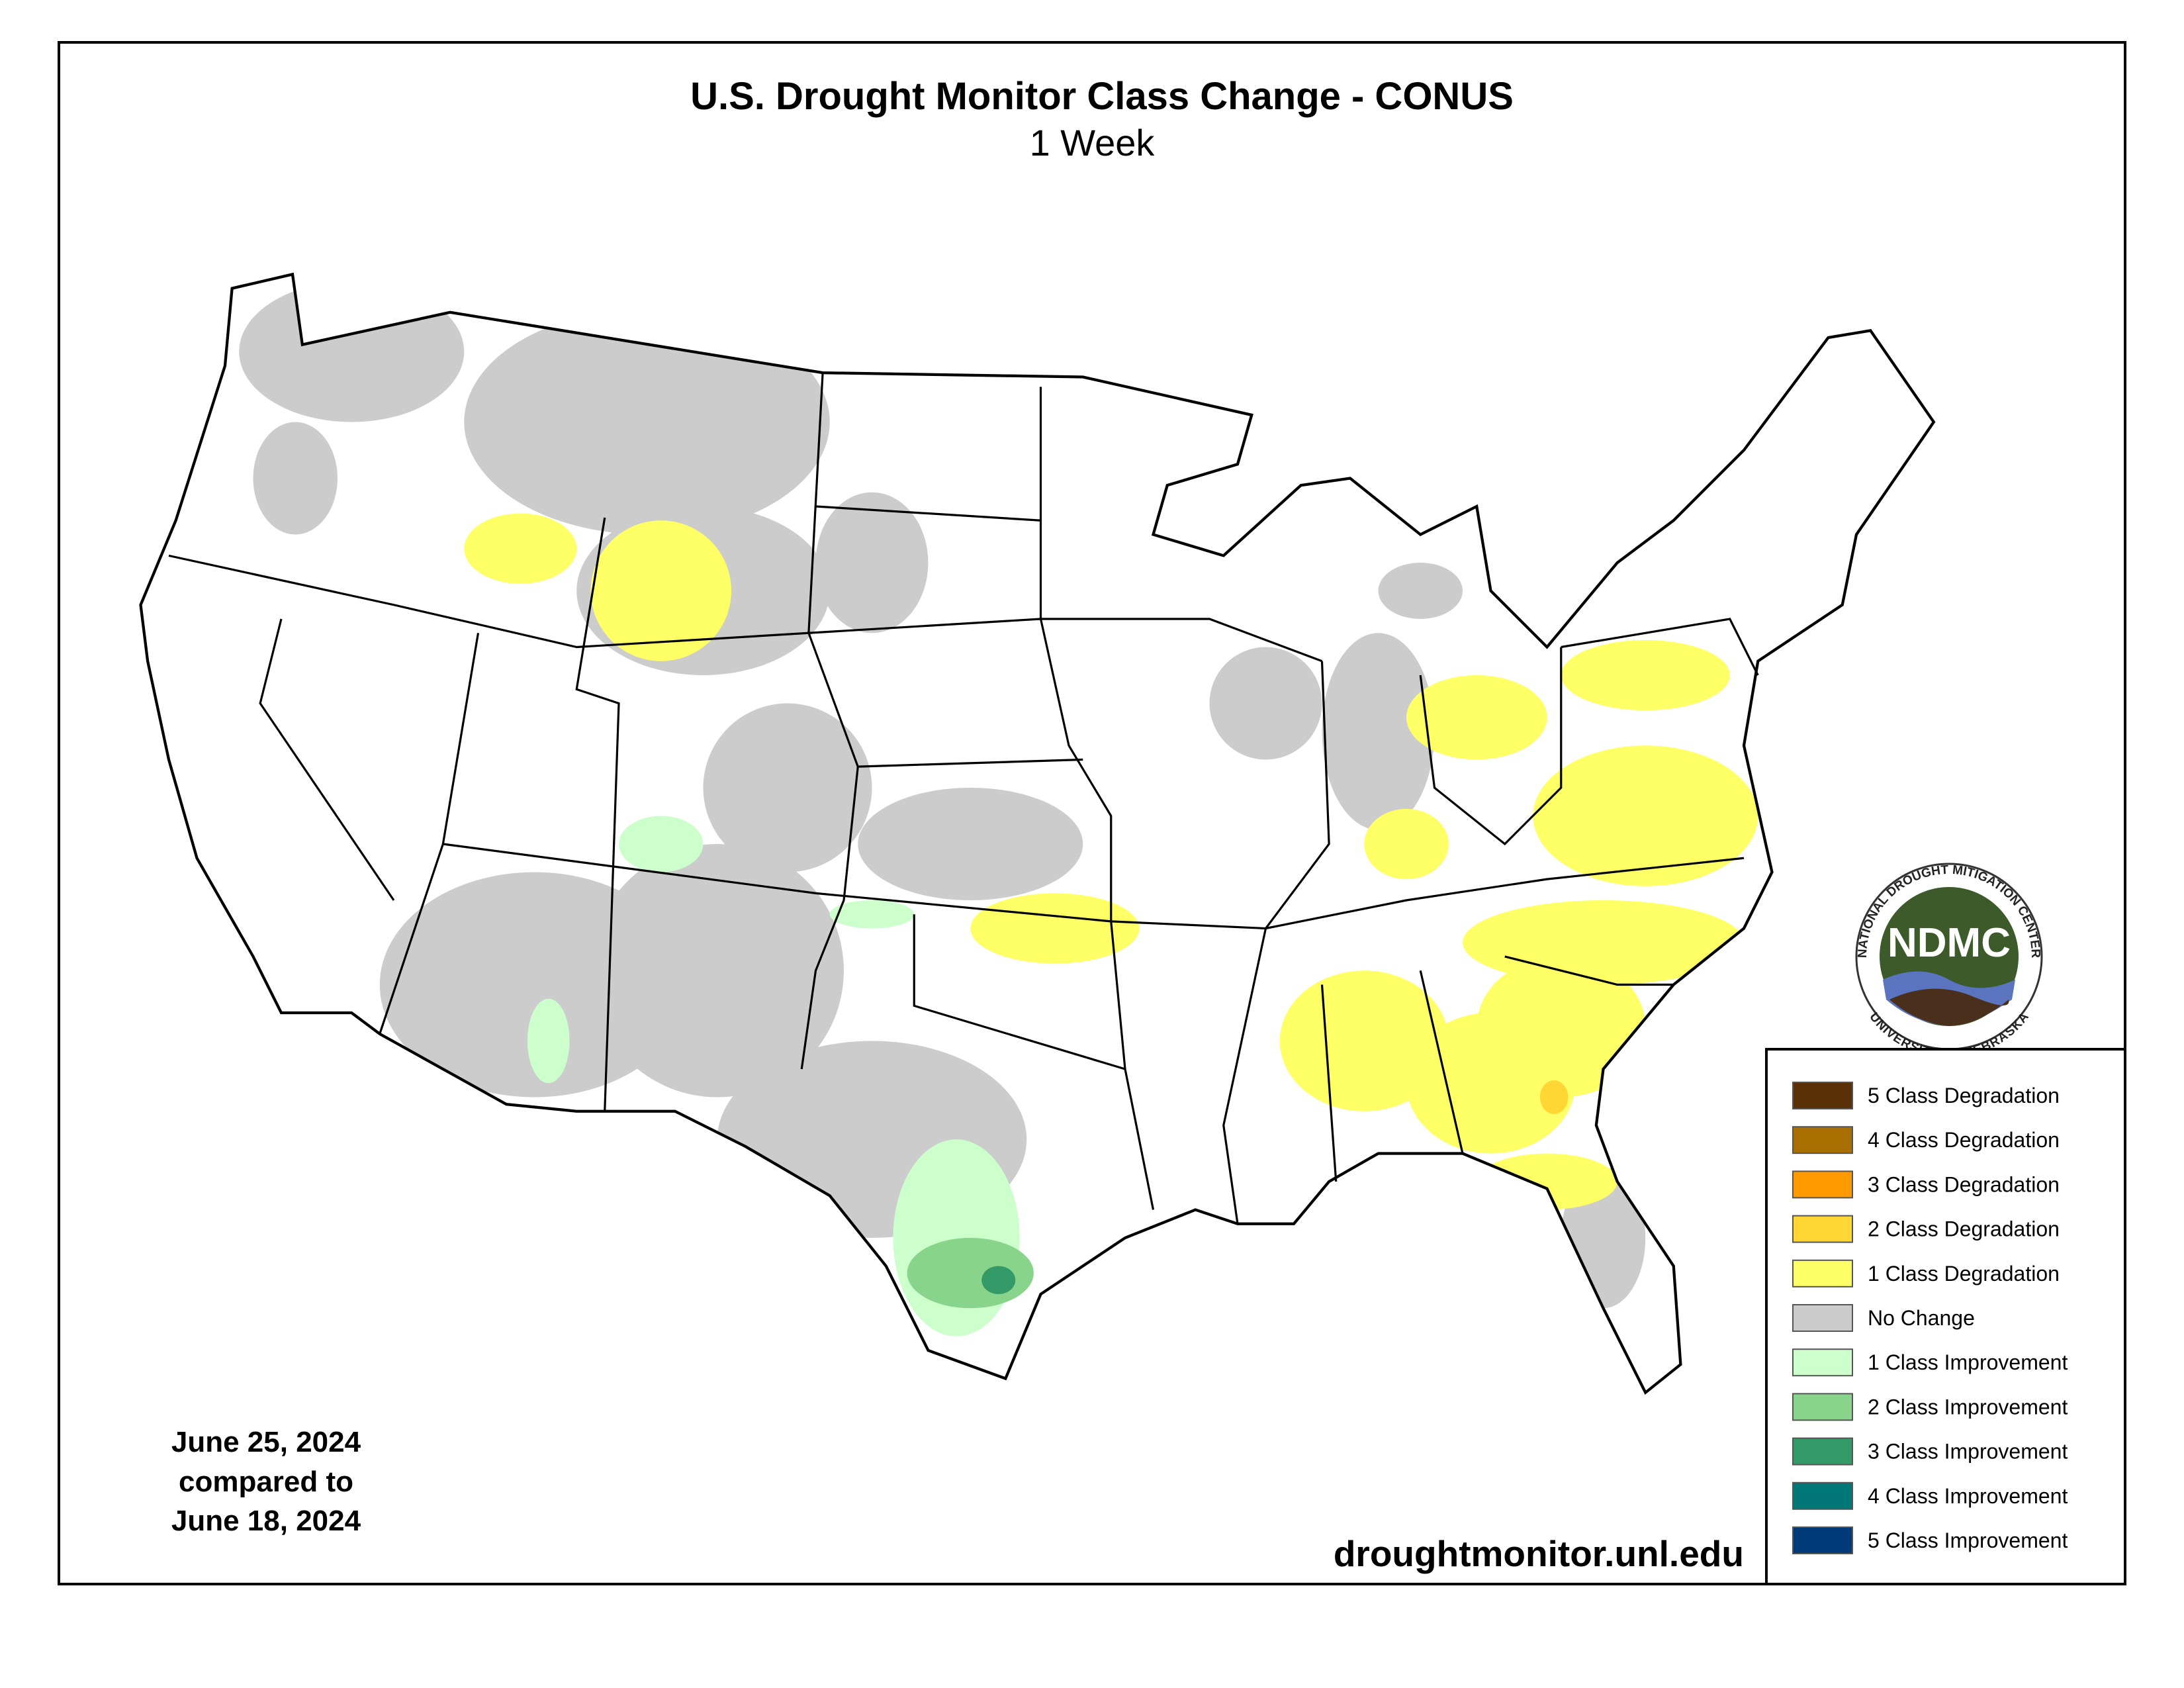 The width and height of the screenshot is (2184, 1688). Describe the element at coordinates (1968, 1496) in the screenshot. I see `legend-label: 4 Class Improvement` at that location.